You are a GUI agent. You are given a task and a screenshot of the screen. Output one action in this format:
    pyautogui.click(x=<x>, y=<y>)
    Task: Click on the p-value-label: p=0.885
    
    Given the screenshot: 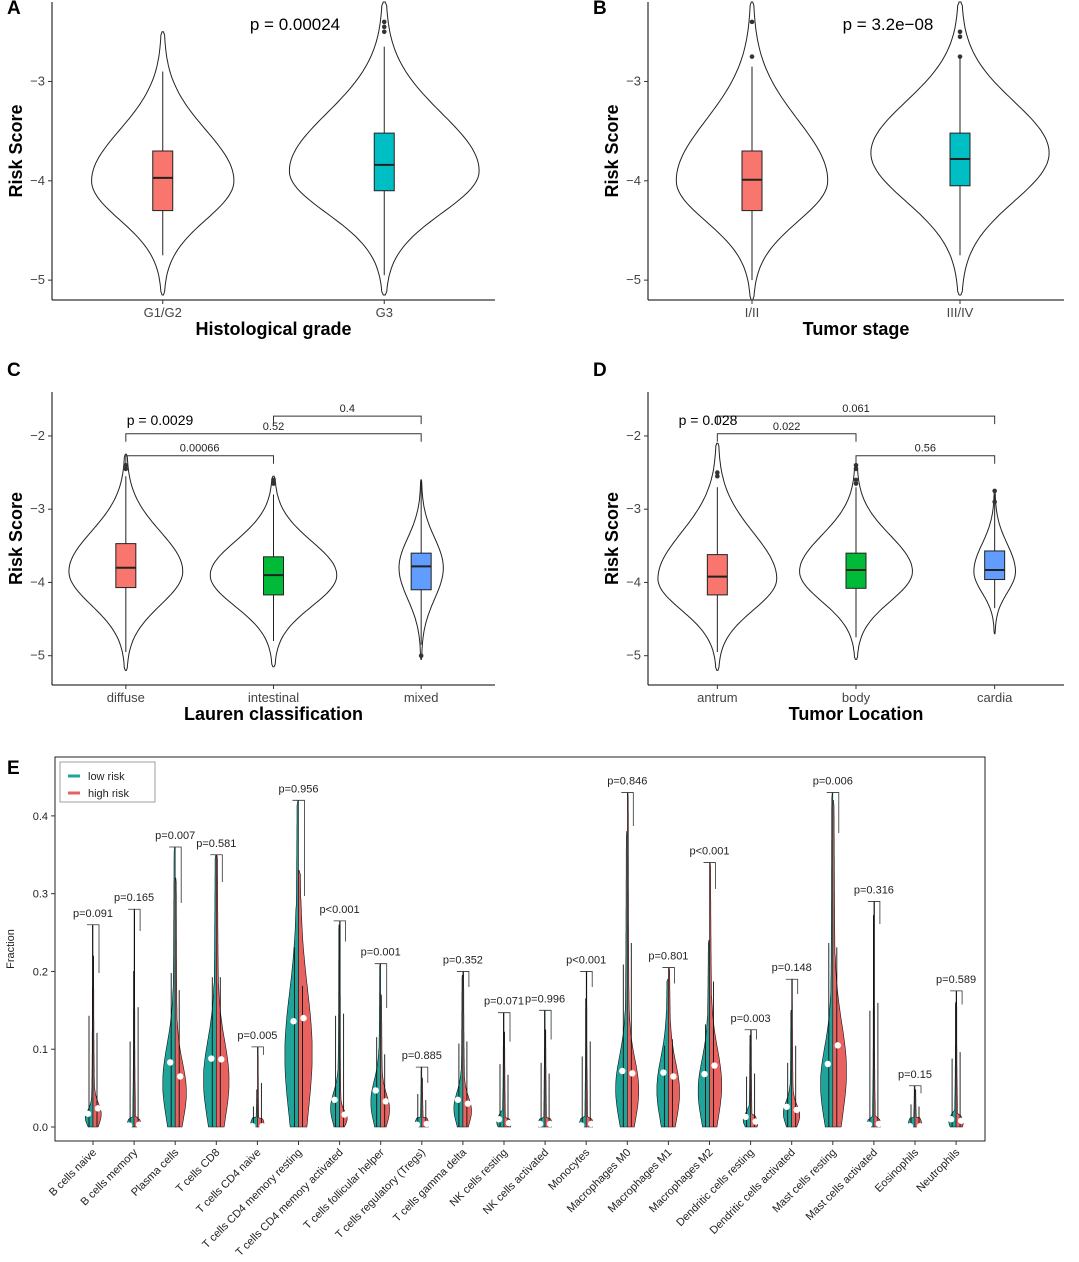 What is the action you would take?
    pyautogui.click(x=422, y=1056)
    